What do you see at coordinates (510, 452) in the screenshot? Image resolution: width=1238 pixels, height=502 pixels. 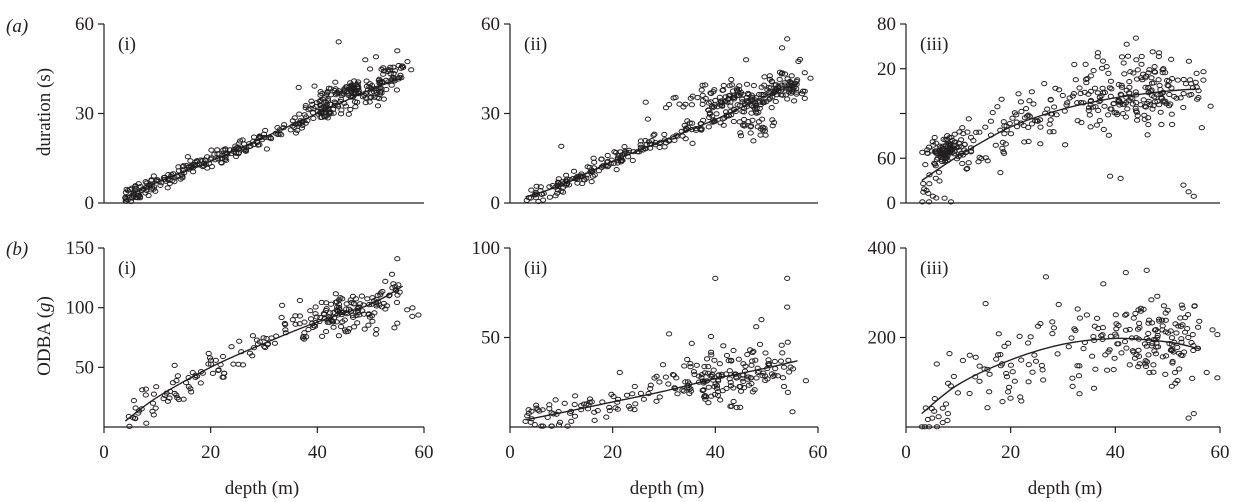 I see `x-tick-label: 0` at bounding box center [510, 452].